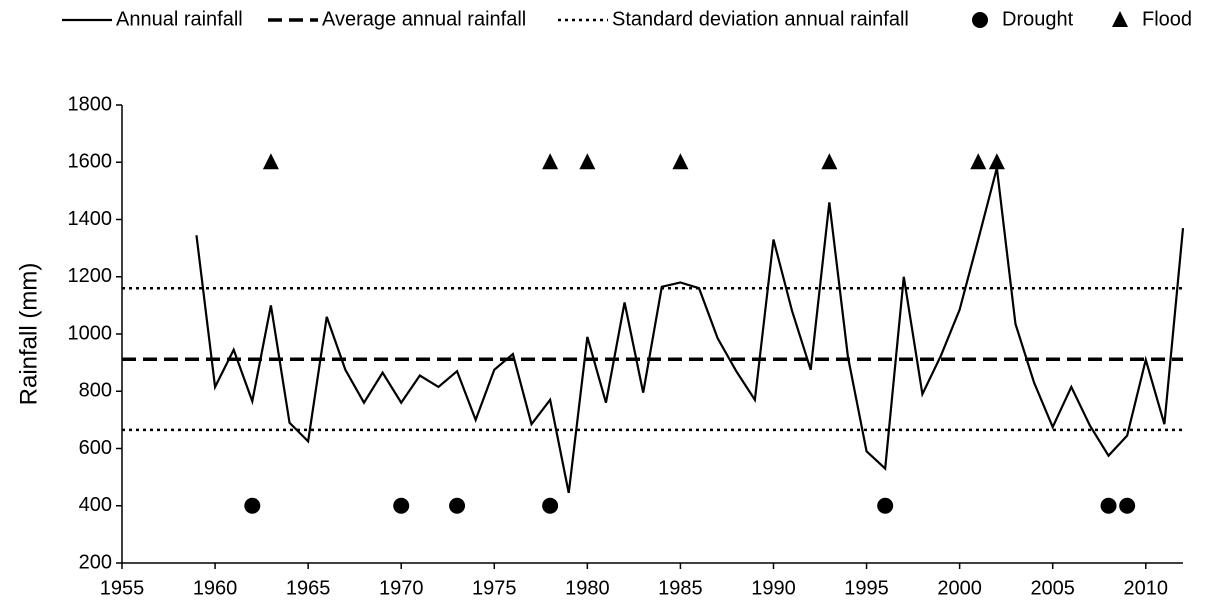  What do you see at coordinates (587, 588) in the screenshot?
I see `x-tick-label: 1980` at bounding box center [587, 588].